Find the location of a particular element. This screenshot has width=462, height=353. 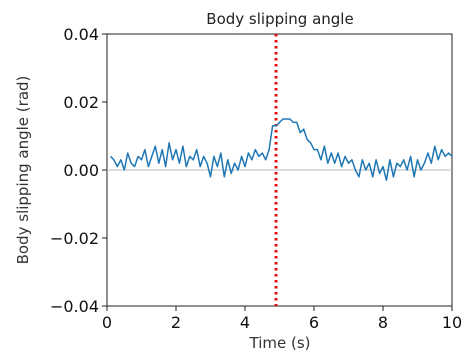

y-tick-label: 0.00 is located at coordinates (81, 170).